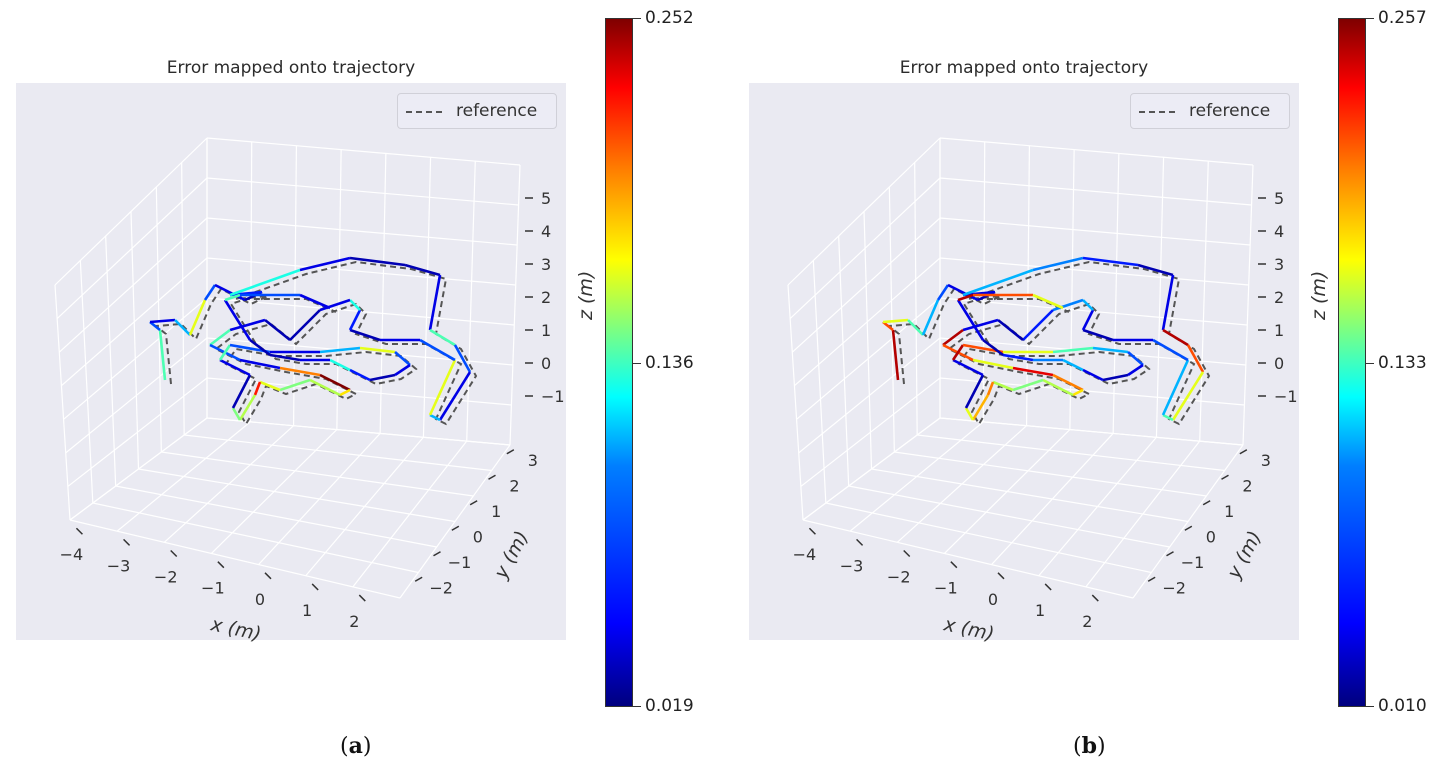 The image size is (1451, 773). I want to click on x-tick-label: 1, so click(307, 610).